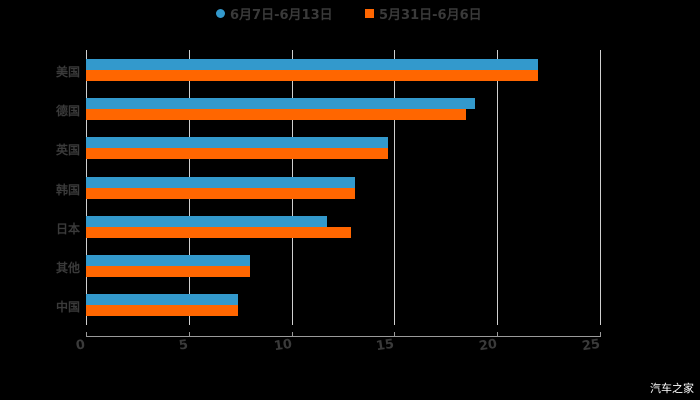 The height and width of the screenshot is (400, 700). I want to click on legend-item-series1: 6月7日-6月13日, so click(274, 13).